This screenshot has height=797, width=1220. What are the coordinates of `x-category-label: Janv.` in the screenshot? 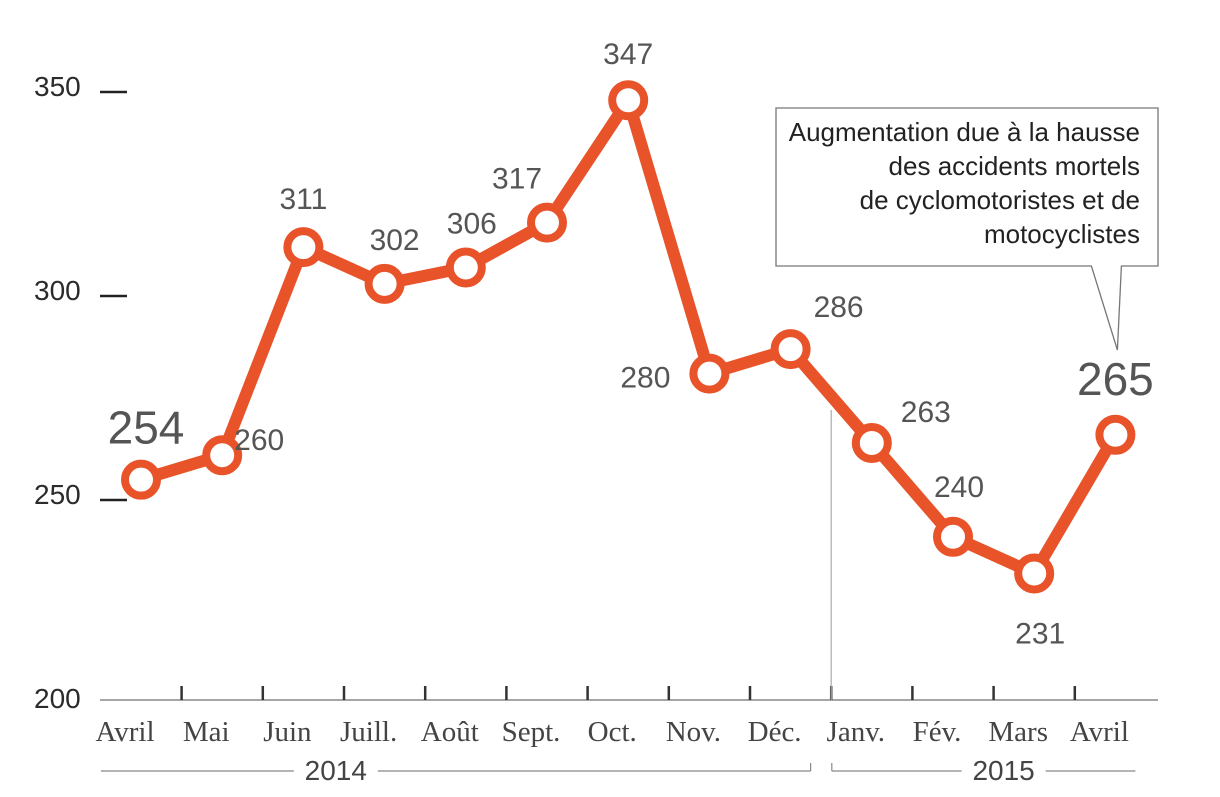 It's located at (856, 732).